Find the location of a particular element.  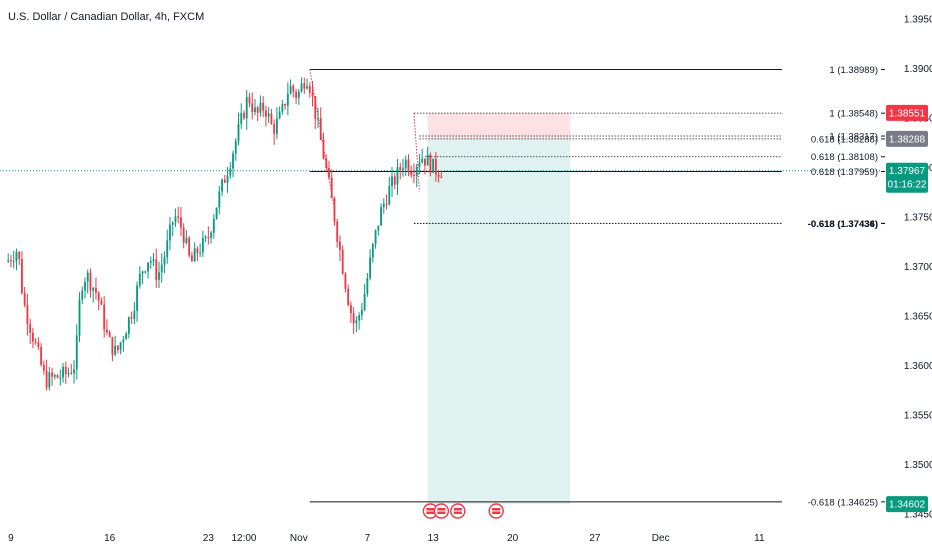

time-tick-label: 16 is located at coordinates (110, 538).